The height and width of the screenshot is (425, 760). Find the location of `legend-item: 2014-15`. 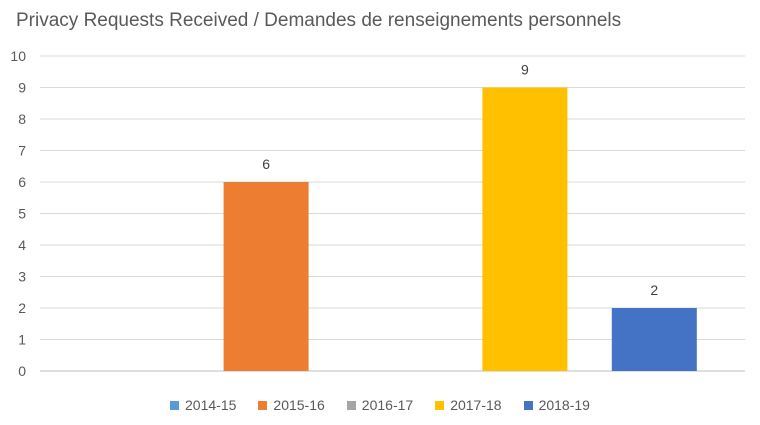

legend-item: 2014-15 is located at coordinates (203, 405).